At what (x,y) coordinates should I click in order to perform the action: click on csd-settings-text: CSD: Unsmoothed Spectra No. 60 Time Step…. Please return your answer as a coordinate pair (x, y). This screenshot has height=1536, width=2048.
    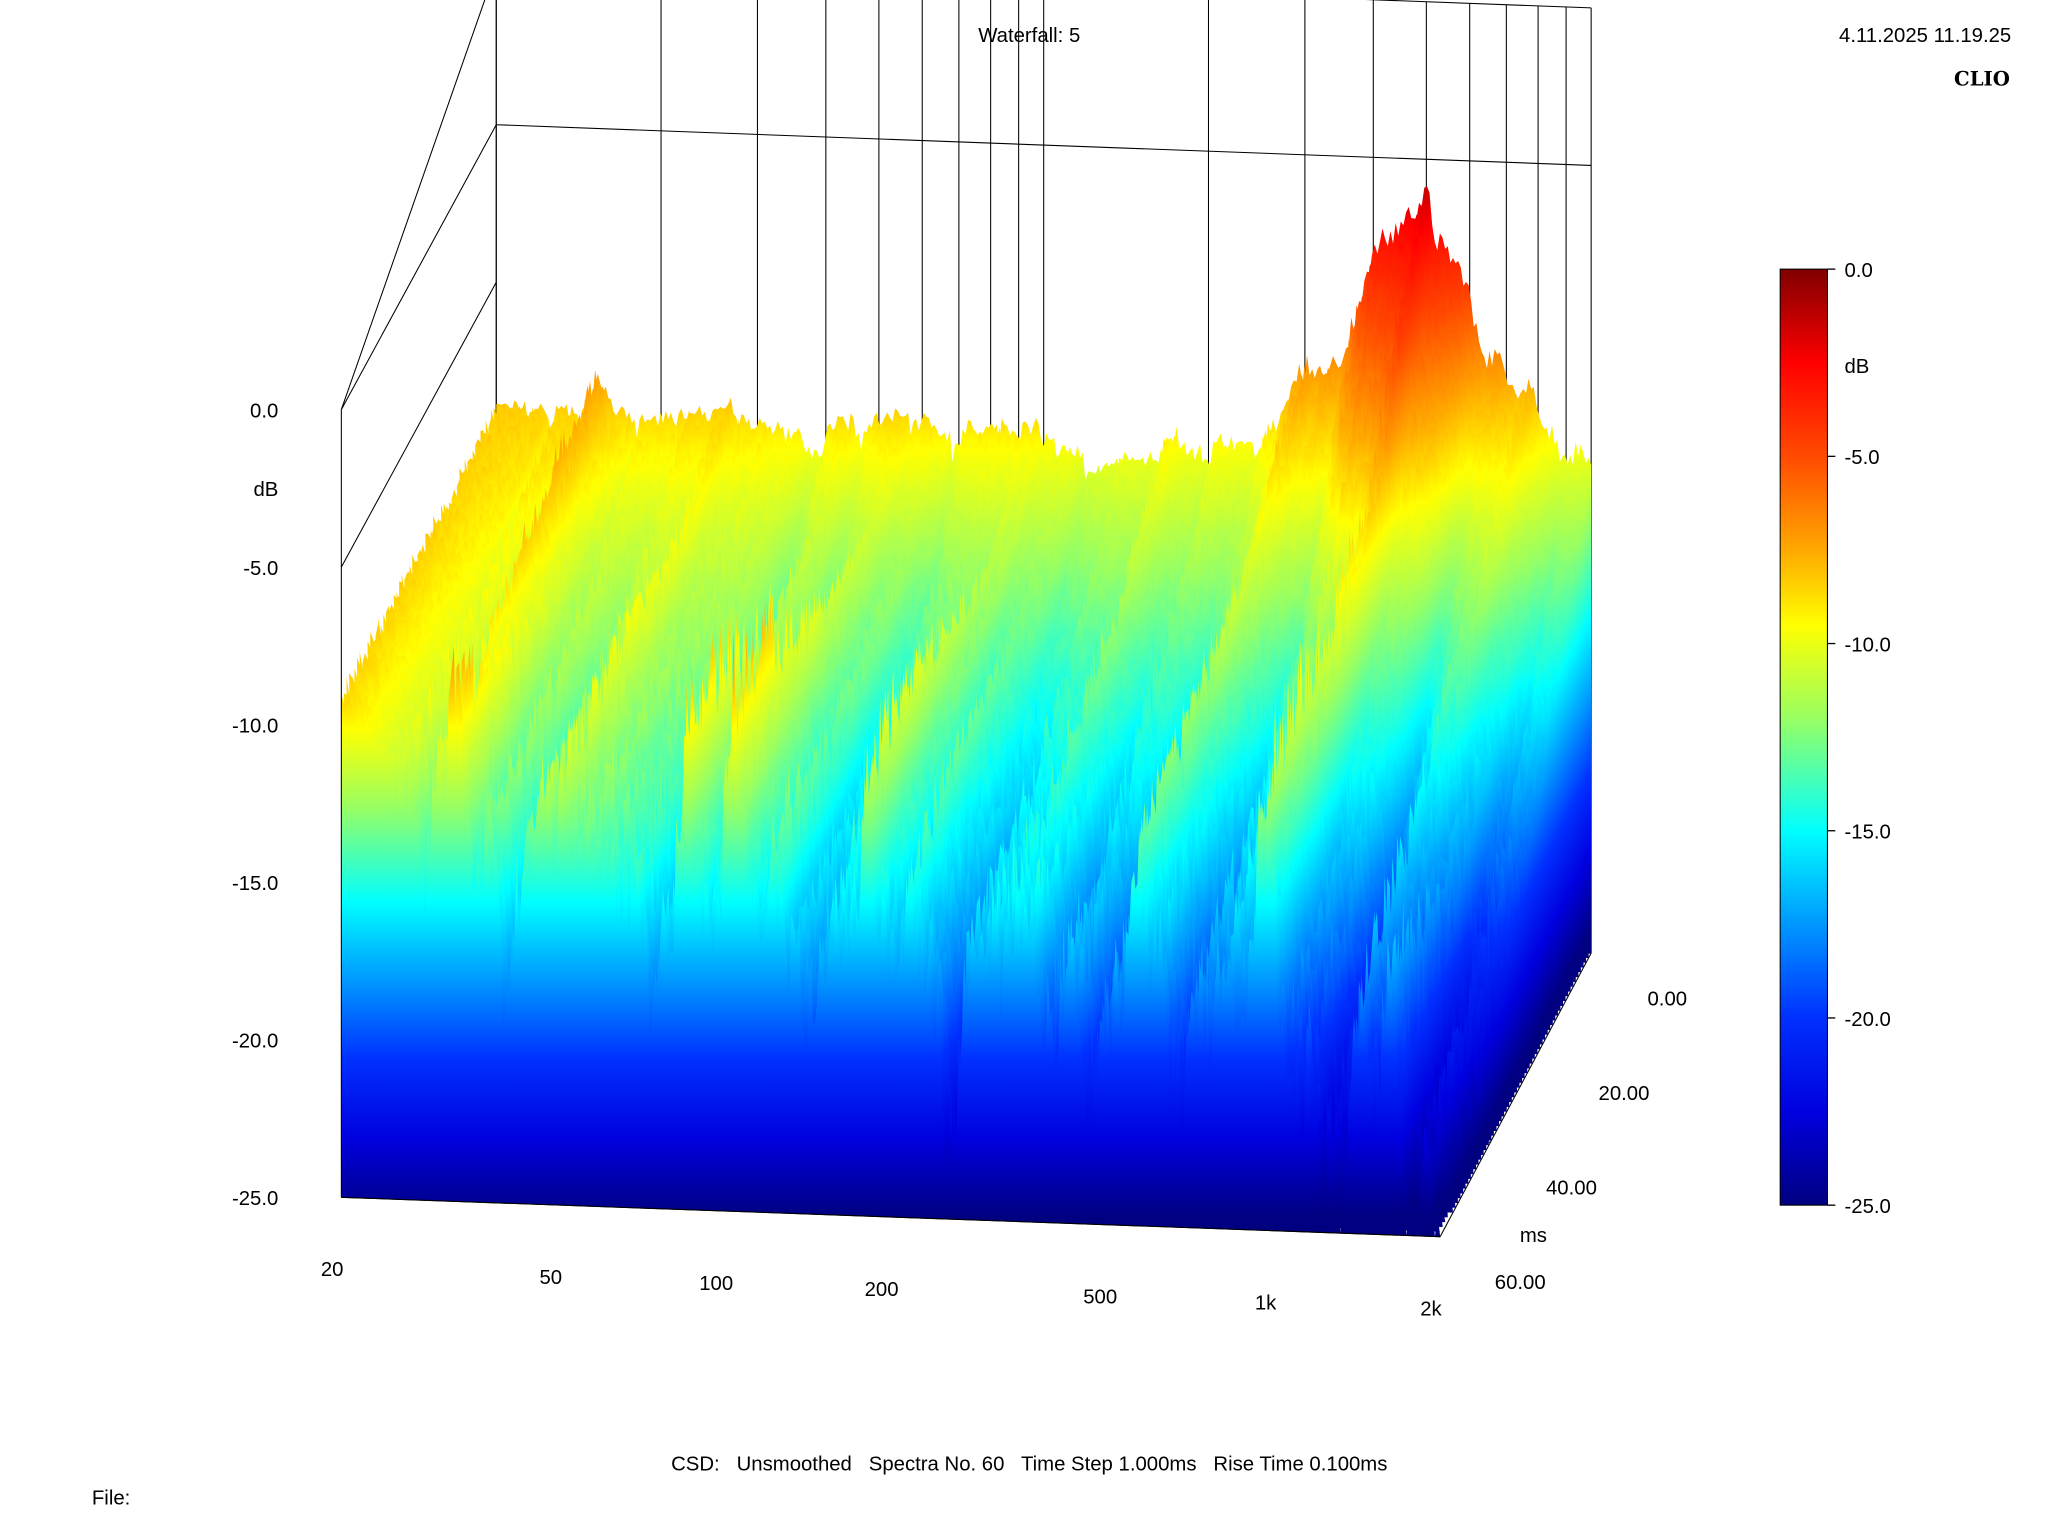
    Looking at the image, I should click on (1029, 1464).